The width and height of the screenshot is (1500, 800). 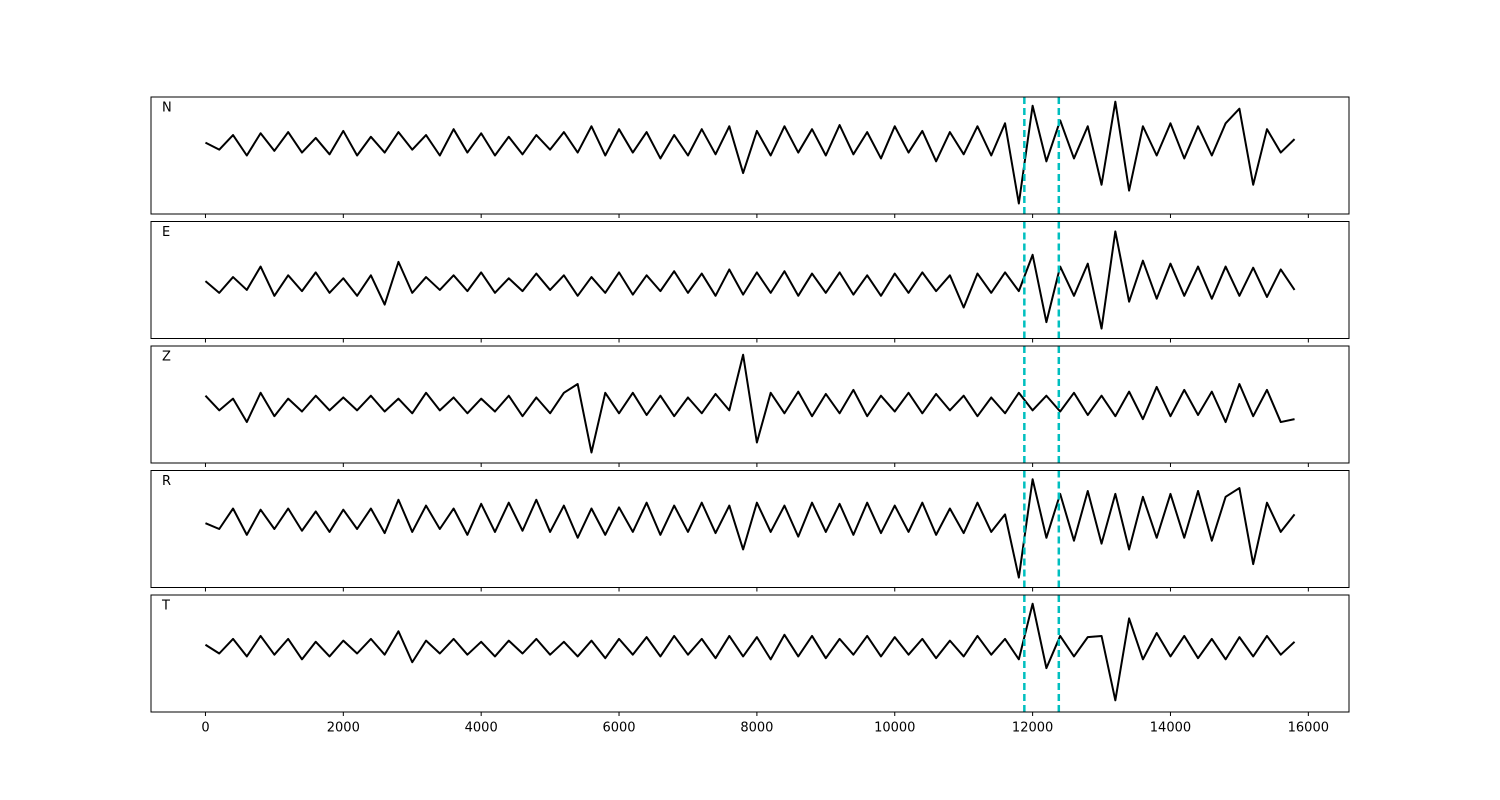 What do you see at coordinates (1032, 728) in the screenshot?
I see `x-tick-label: 12000` at bounding box center [1032, 728].